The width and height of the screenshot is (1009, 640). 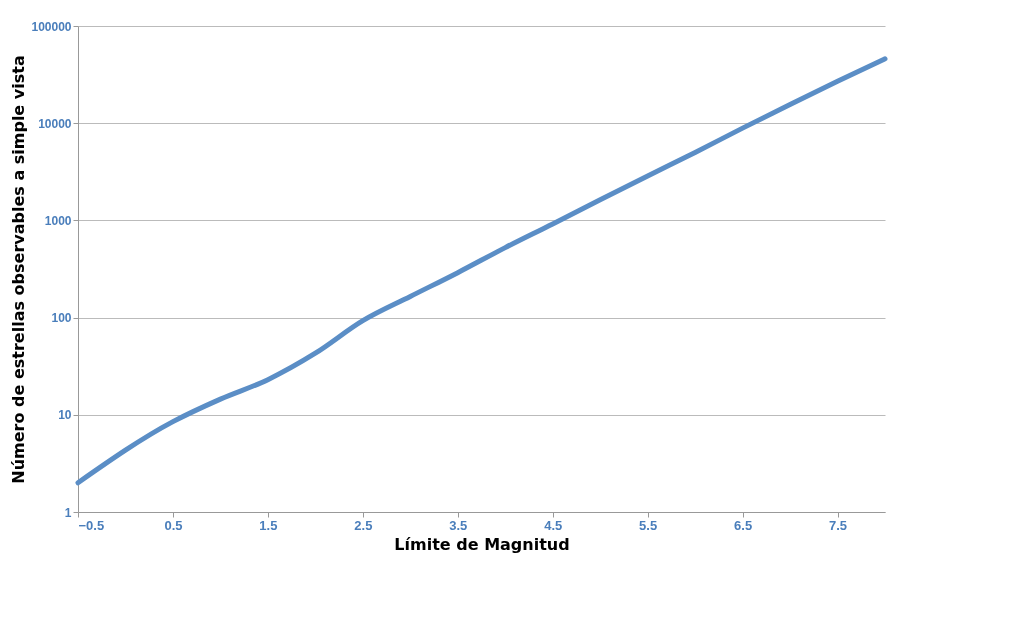 I want to click on x-tick-label: 4.5, so click(x=553, y=525).